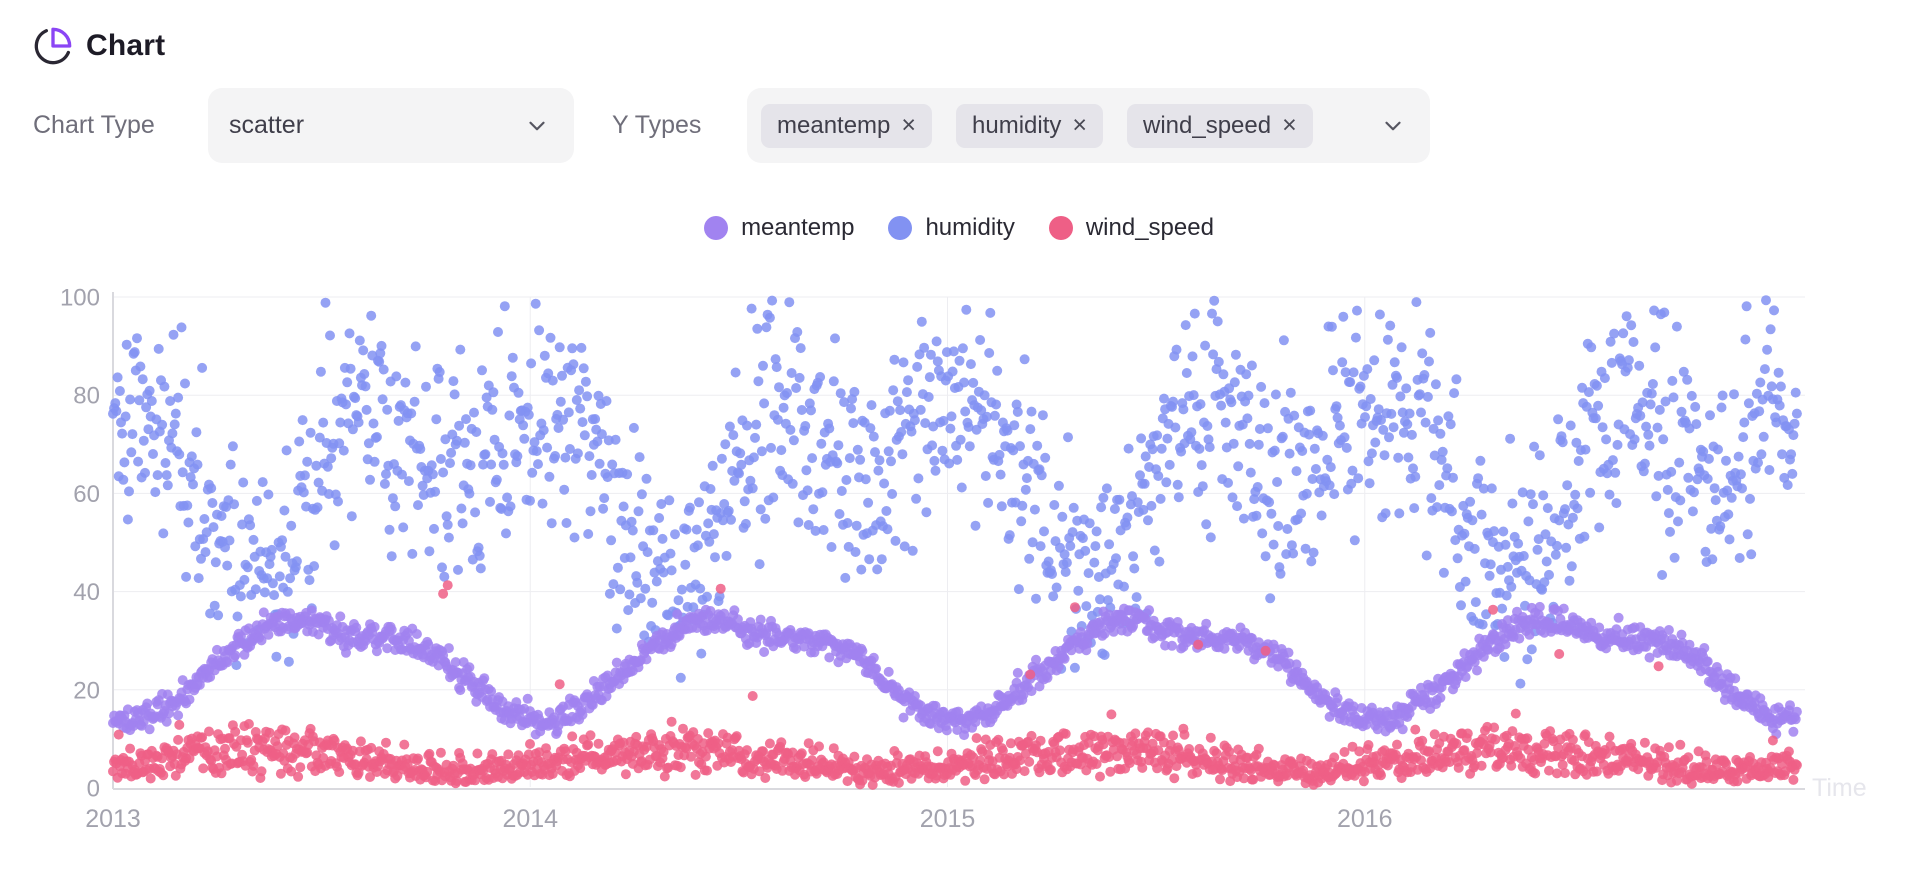  What do you see at coordinates (53, 46) in the screenshot?
I see `chart-pie-icon` at bounding box center [53, 46].